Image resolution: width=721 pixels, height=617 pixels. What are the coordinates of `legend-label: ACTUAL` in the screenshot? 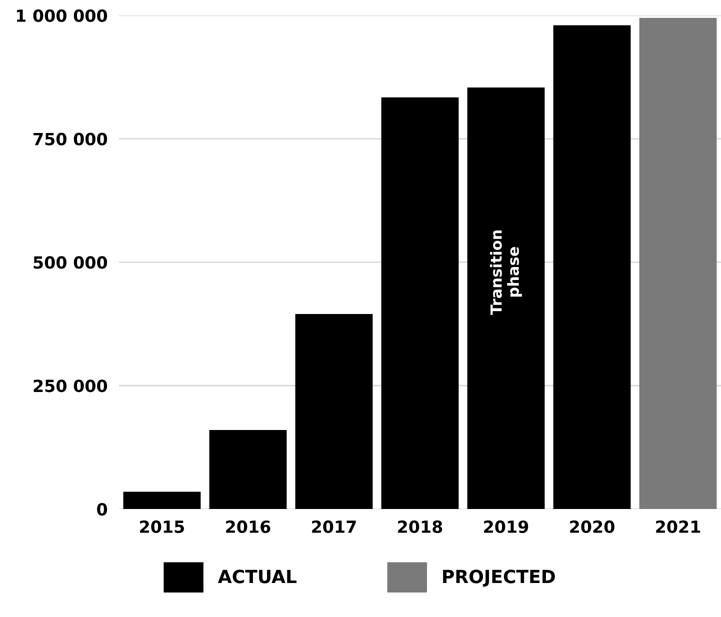 It's located at (257, 577).